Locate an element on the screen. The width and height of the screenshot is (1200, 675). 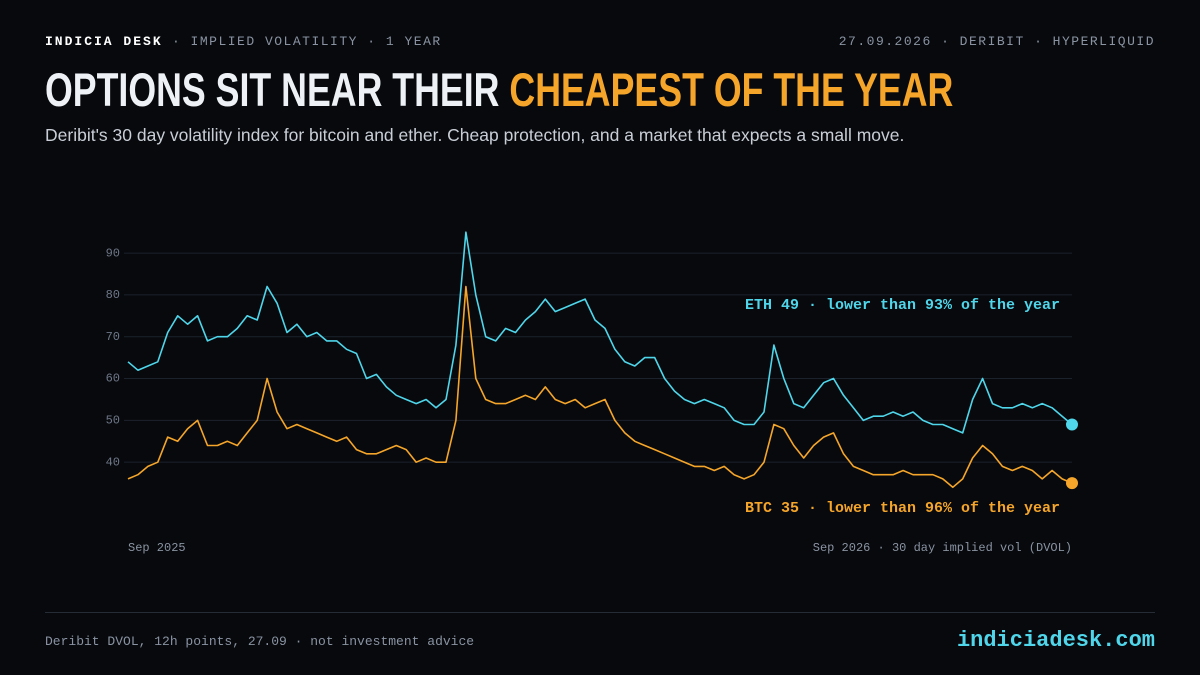
y-tick-label: 70 is located at coordinates (113, 337).